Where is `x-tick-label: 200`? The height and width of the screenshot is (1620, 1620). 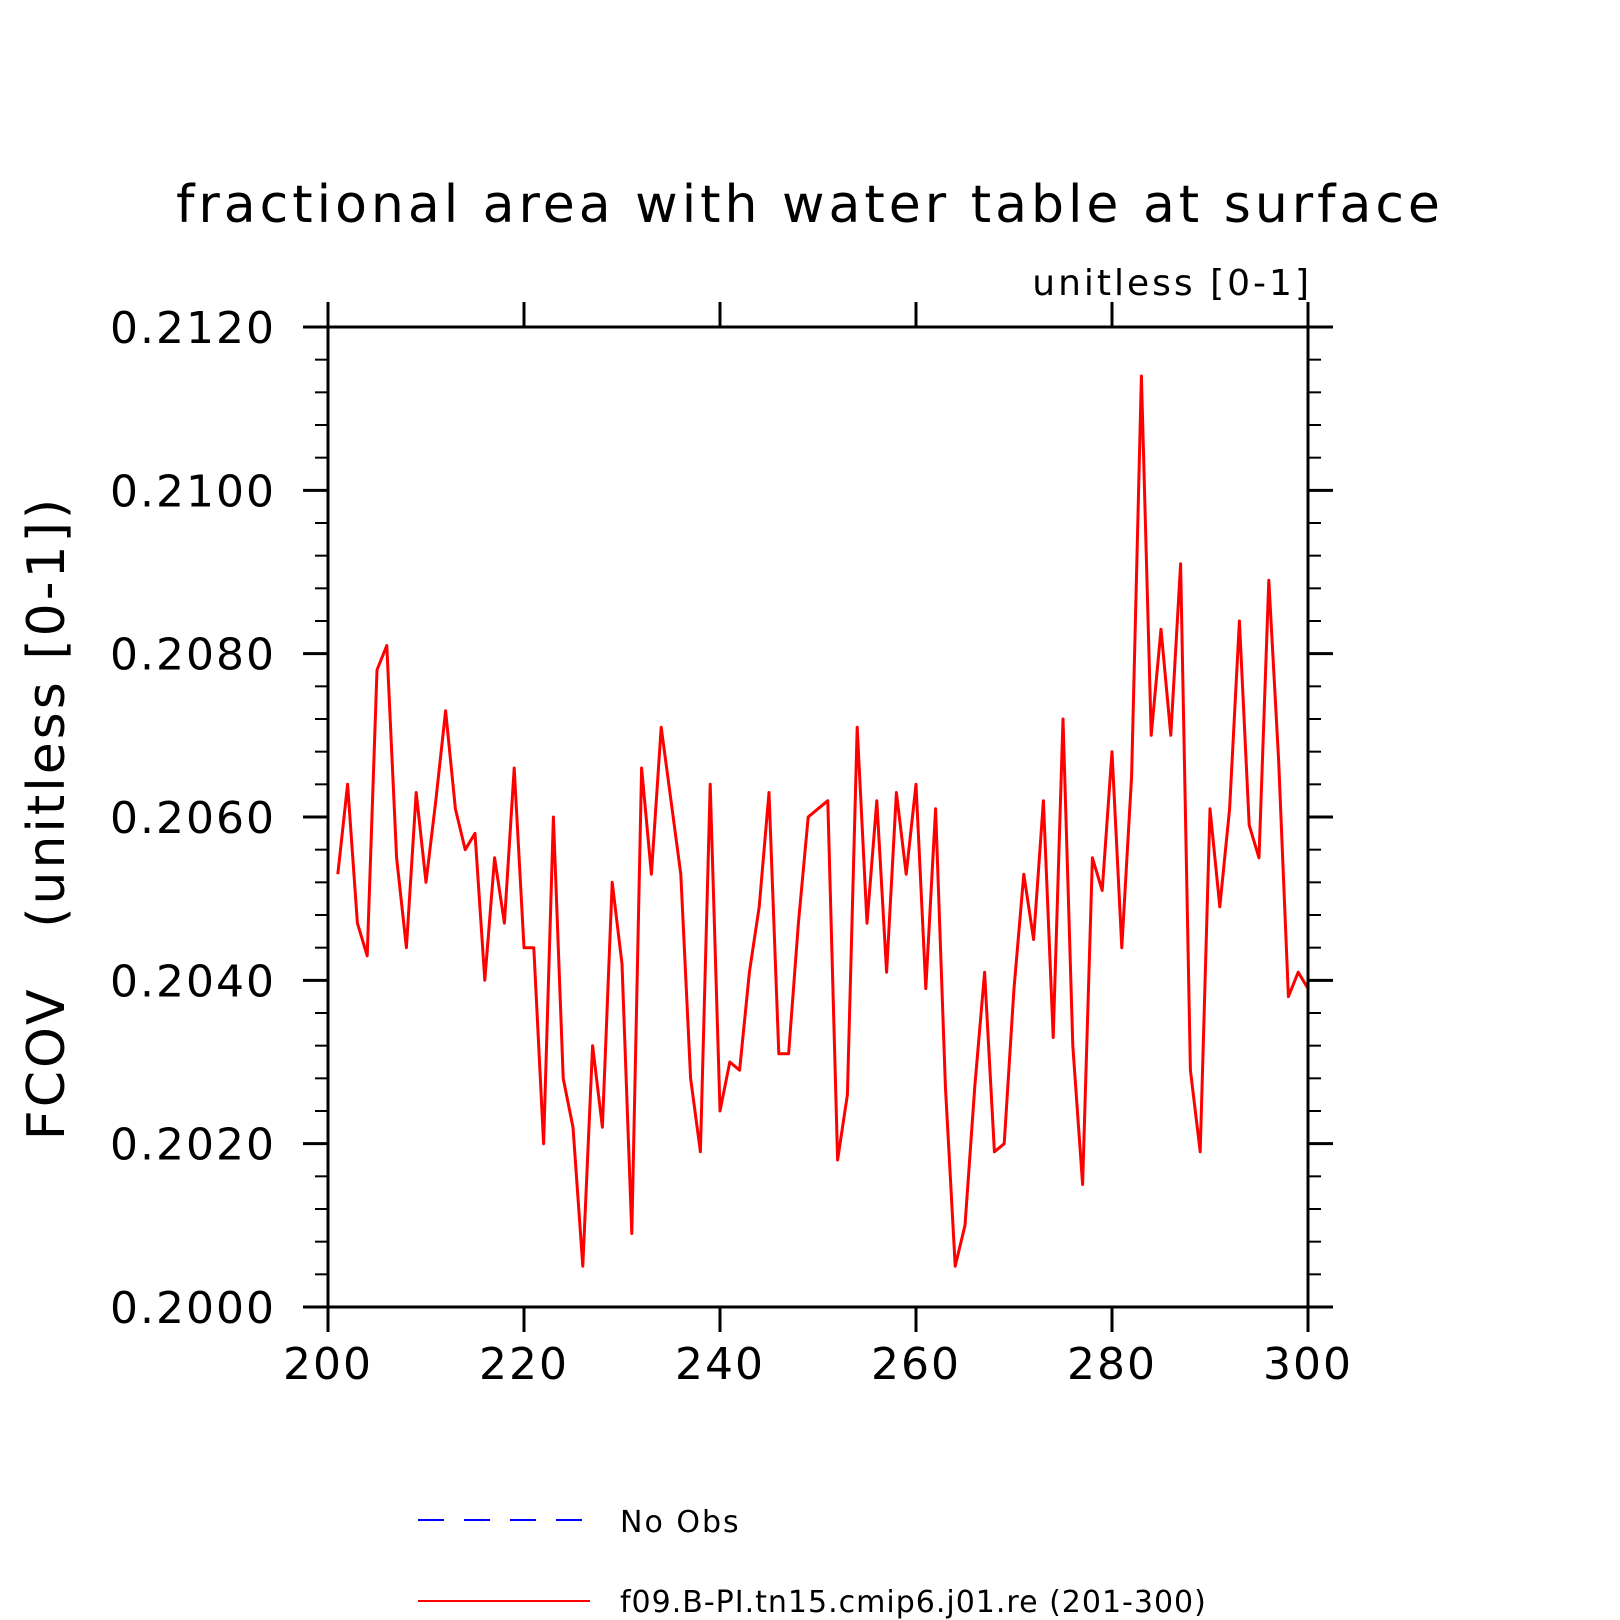
x-tick-label: 200 is located at coordinates (328, 1364).